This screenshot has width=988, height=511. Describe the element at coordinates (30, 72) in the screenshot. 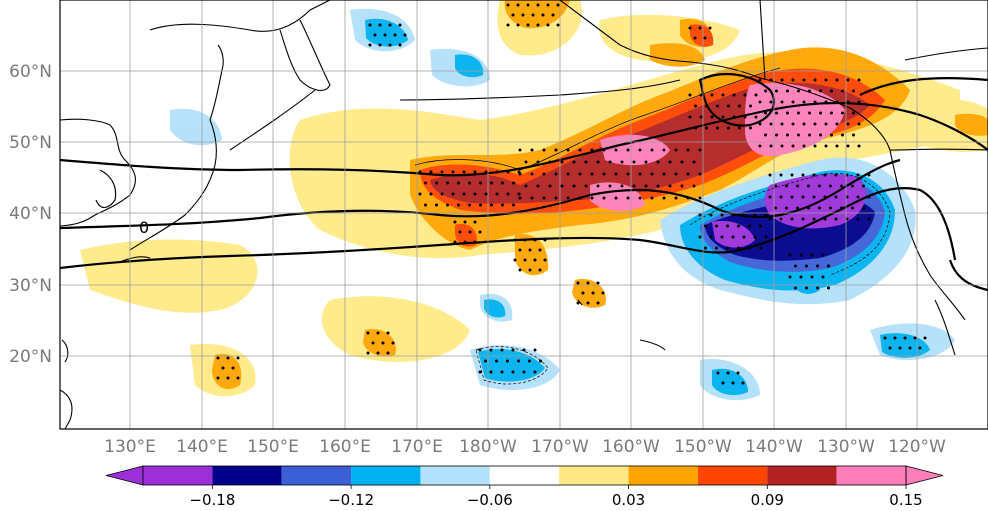

I see `lat-tick-label: 60°N` at that location.